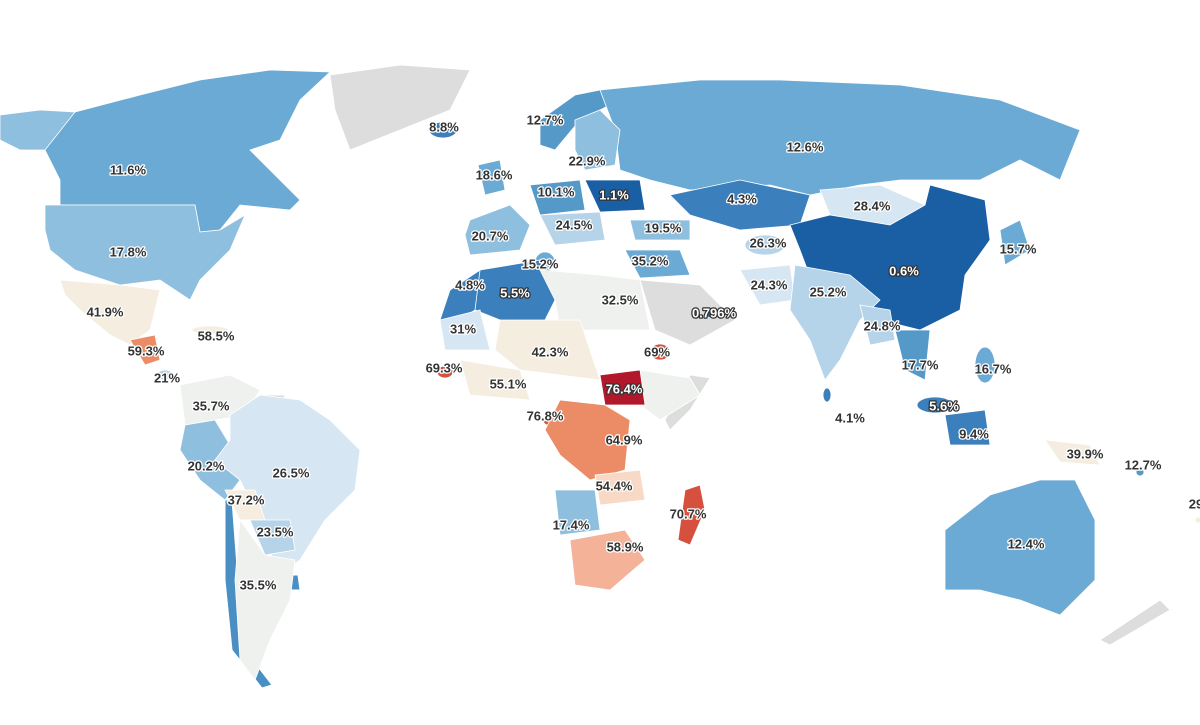 The image size is (1200, 725). What do you see at coordinates (540, 263) in the screenshot?
I see `country-label: 15.2%` at bounding box center [540, 263].